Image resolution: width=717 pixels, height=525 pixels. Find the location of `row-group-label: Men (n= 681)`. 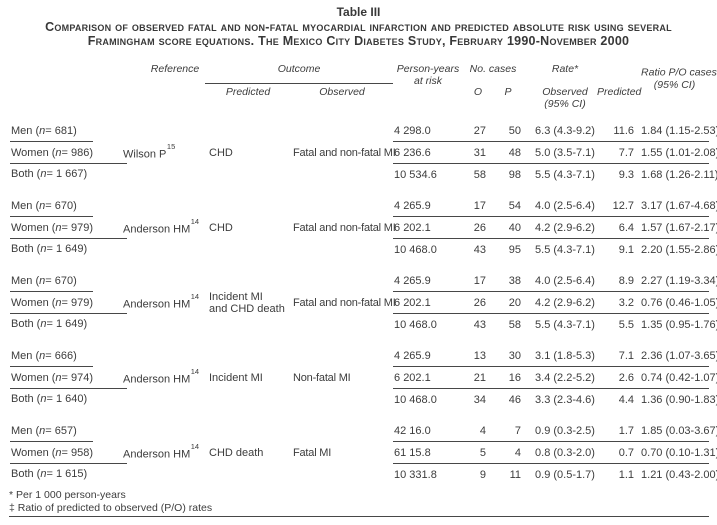

row-group-label: Men (n= 681) is located at coordinates (66, 131).